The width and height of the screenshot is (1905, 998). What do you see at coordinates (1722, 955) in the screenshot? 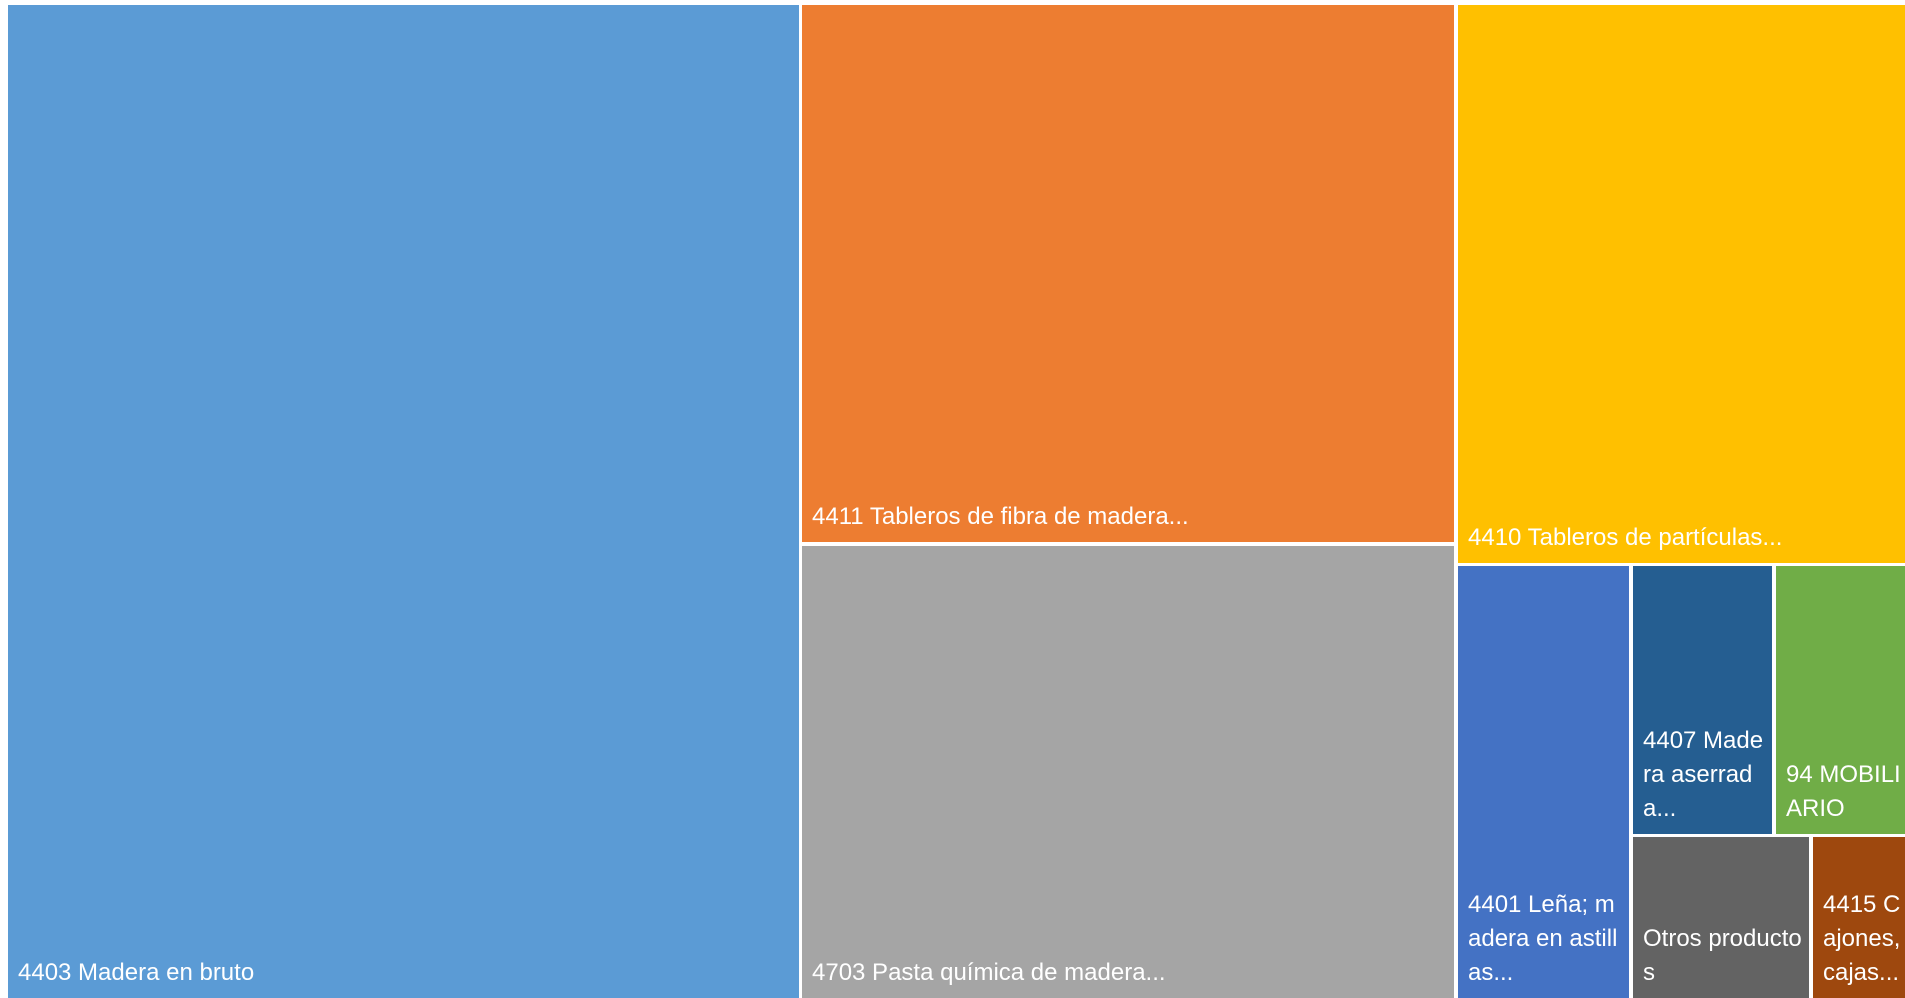
I see `tile-label-otros: Otros productos` at bounding box center [1722, 955].